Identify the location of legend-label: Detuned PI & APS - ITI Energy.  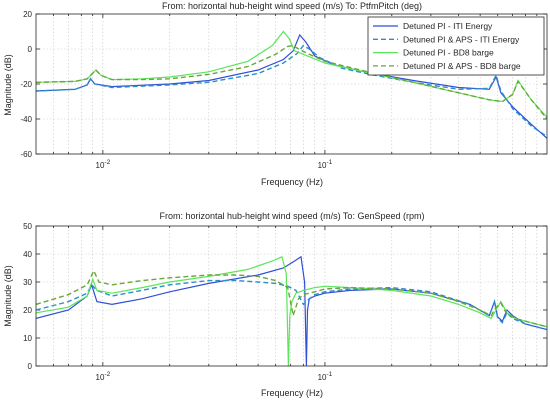
(461, 39).